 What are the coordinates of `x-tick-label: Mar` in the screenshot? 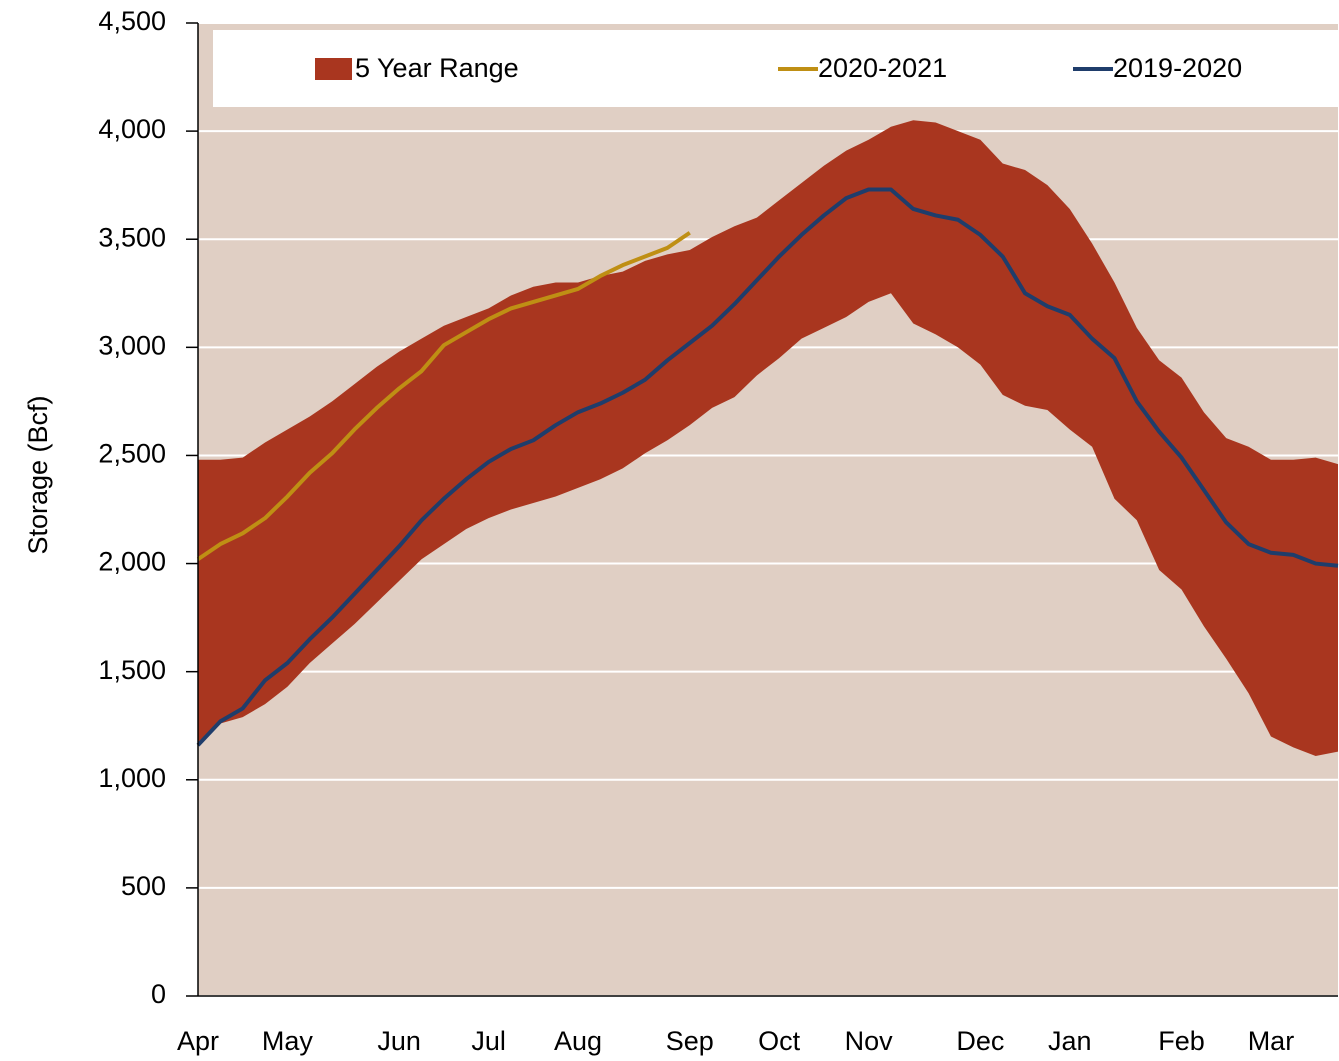 It's located at (1271, 1041).